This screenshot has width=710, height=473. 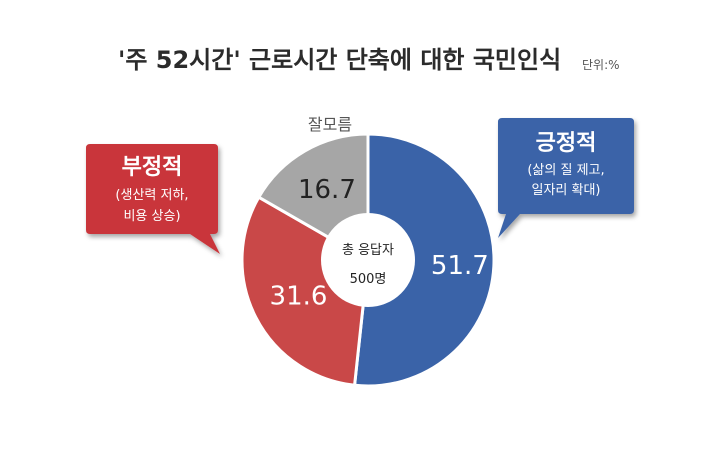 I want to click on slice-value-label-negative: 31.6, so click(x=299, y=296).